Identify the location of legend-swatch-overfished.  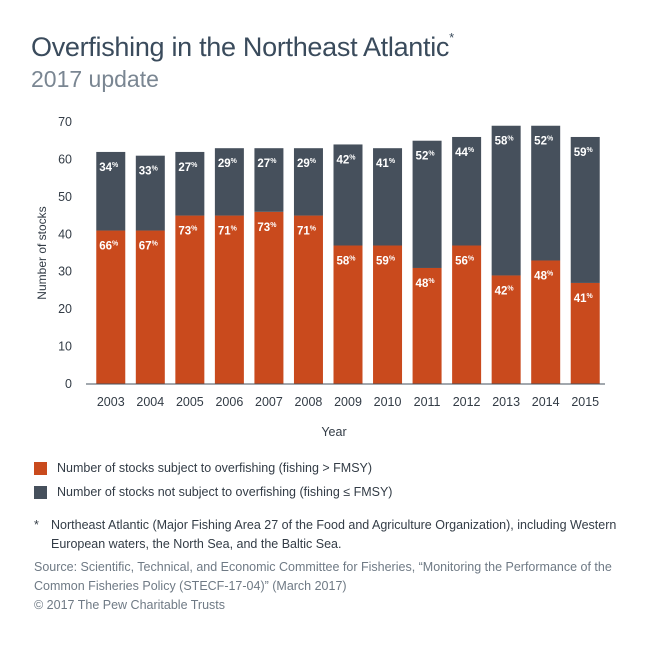
(40, 468).